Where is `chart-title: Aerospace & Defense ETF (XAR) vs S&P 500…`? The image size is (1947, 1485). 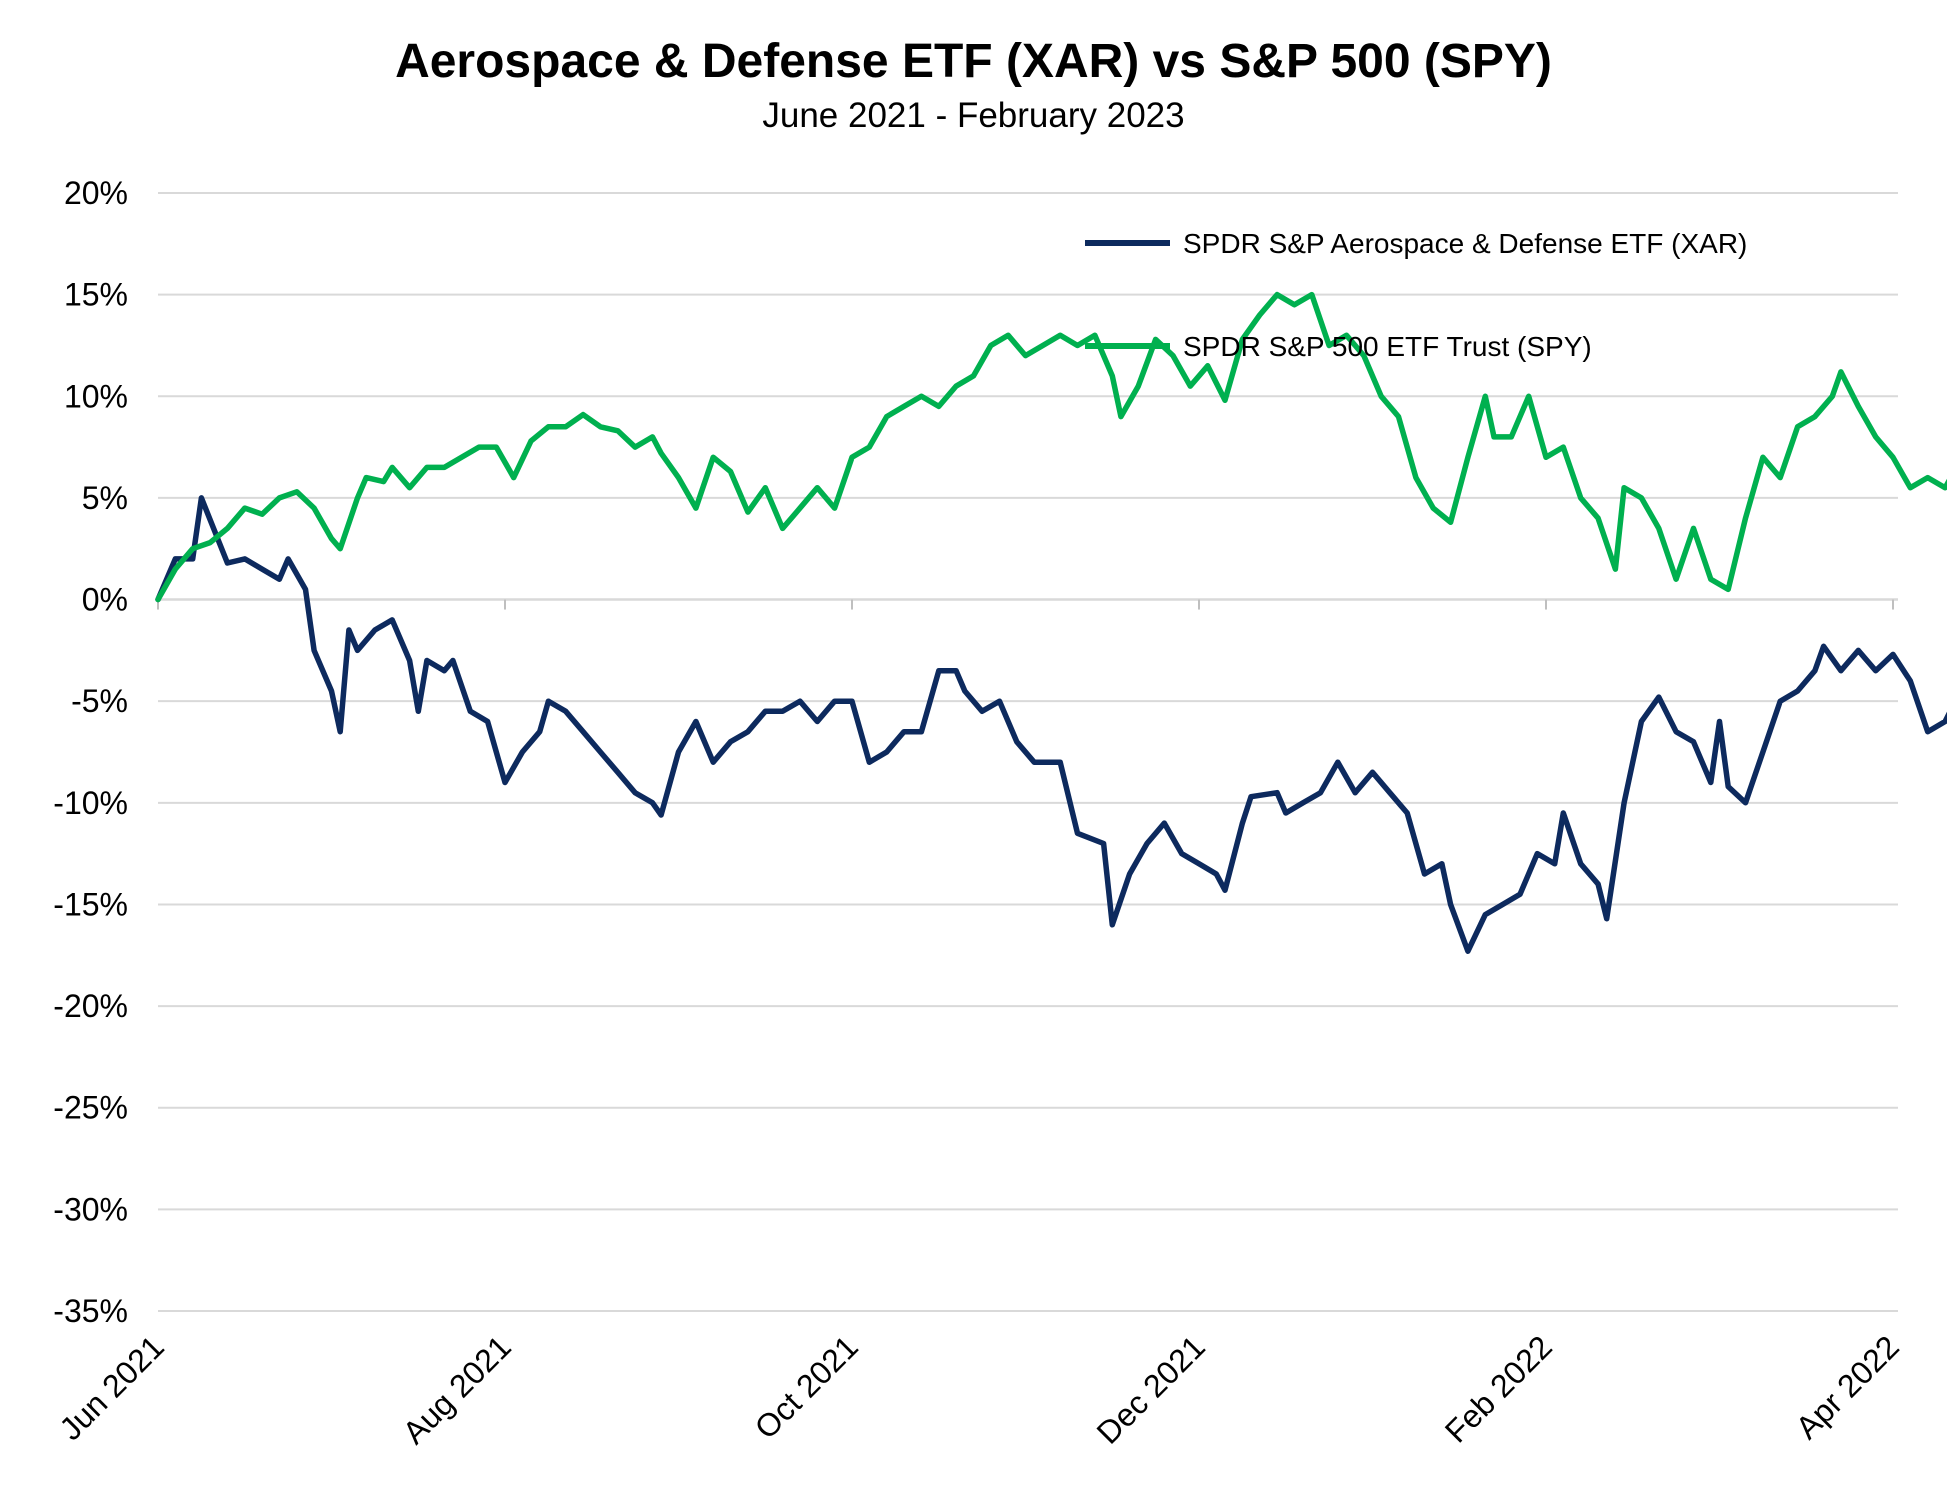 chart-title: Aerospace & Defense ETF (XAR) vs S&P 500… is located at coordinates (973, 61).